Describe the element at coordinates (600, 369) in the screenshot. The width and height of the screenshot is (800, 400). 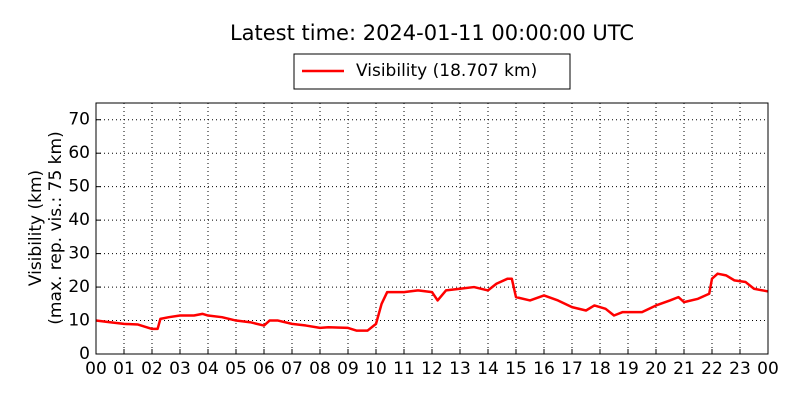
I see `x-tick-label: 18` at that location.